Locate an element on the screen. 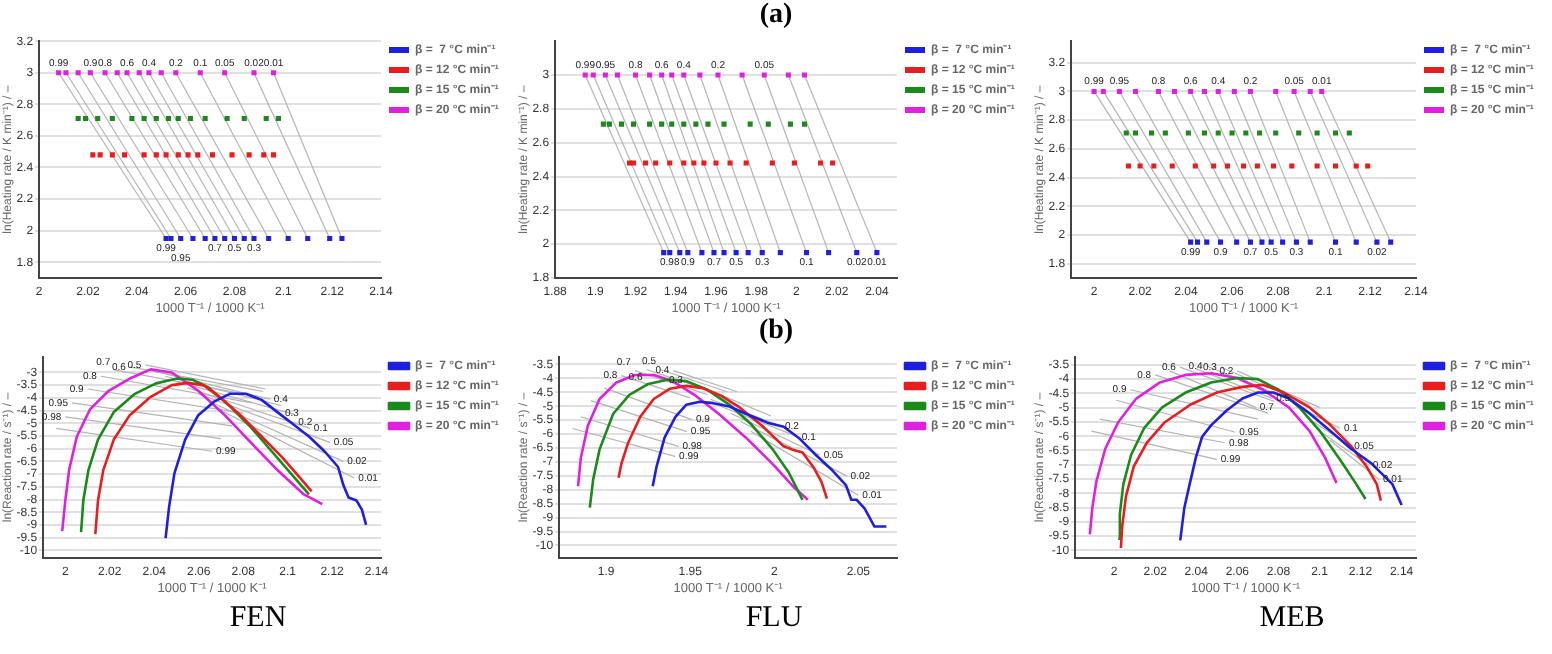  text: FLU is located at coordinates (774, 619).